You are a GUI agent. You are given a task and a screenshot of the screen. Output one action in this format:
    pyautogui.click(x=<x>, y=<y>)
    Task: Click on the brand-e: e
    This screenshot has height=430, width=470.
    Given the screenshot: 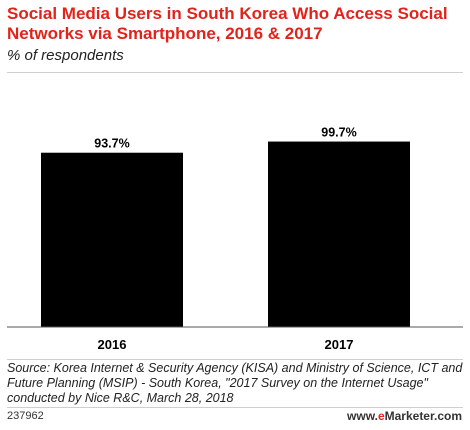 What is the action you would take?
    pyautogui.click(x=381, y=416)
    